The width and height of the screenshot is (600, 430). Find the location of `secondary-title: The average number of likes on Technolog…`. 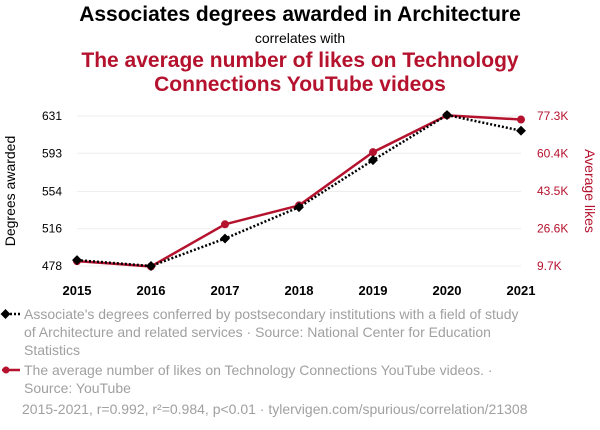

secondary-title: The average number of likes on Technolog… is located at coordinates (300, 73).